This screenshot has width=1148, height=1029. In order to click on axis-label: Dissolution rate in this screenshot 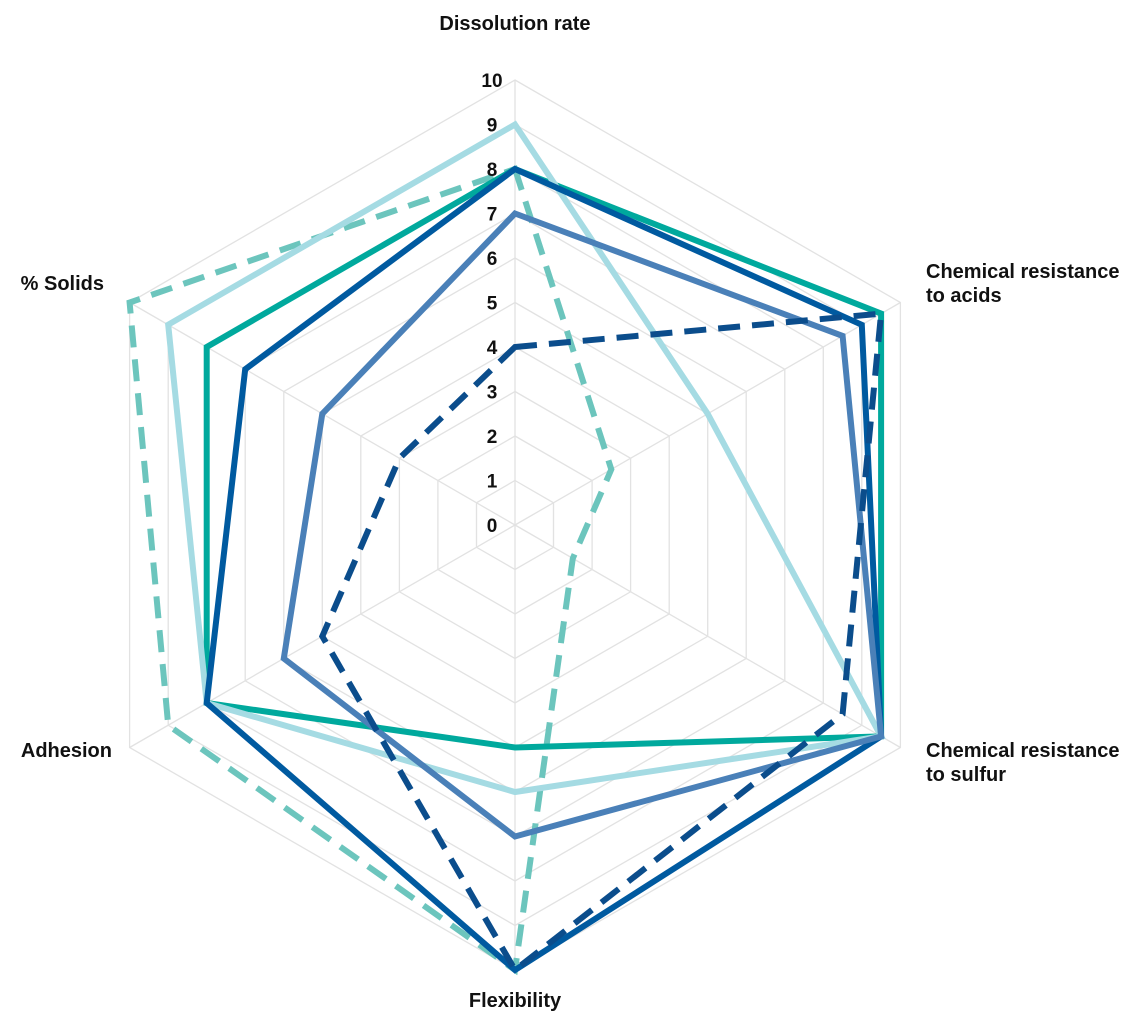, I will do `click(514, 24)`.